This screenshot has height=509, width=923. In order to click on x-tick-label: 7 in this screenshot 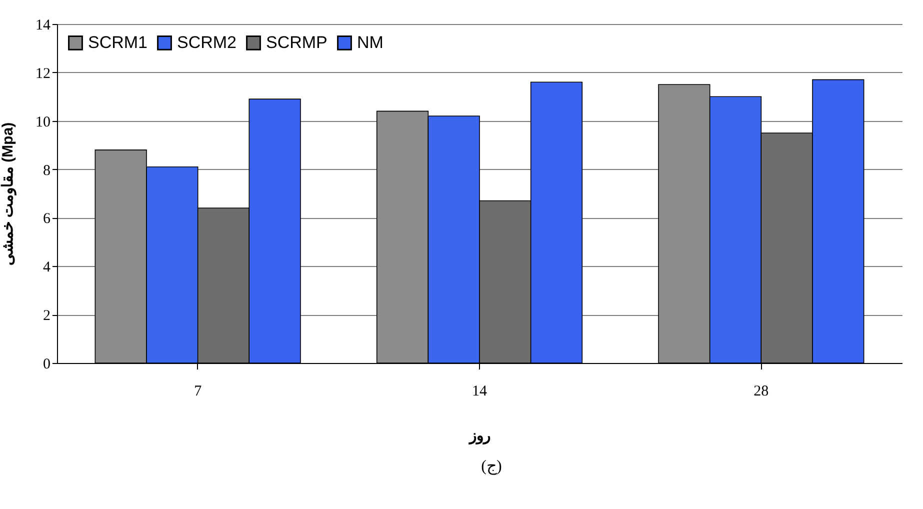, I will do `click(198, 392)`.